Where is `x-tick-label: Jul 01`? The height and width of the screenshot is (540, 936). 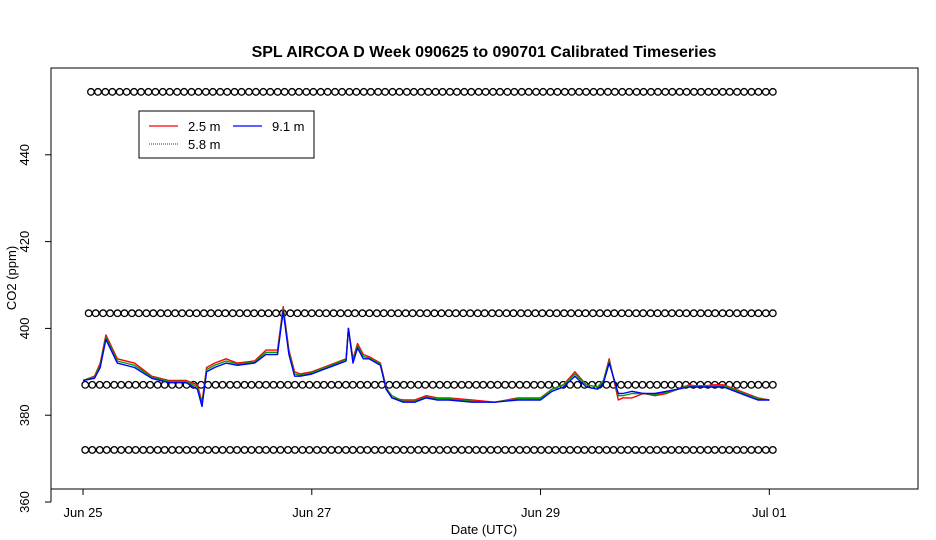
x-tick-label: Jul 01 is located at coordinates (769, 512).